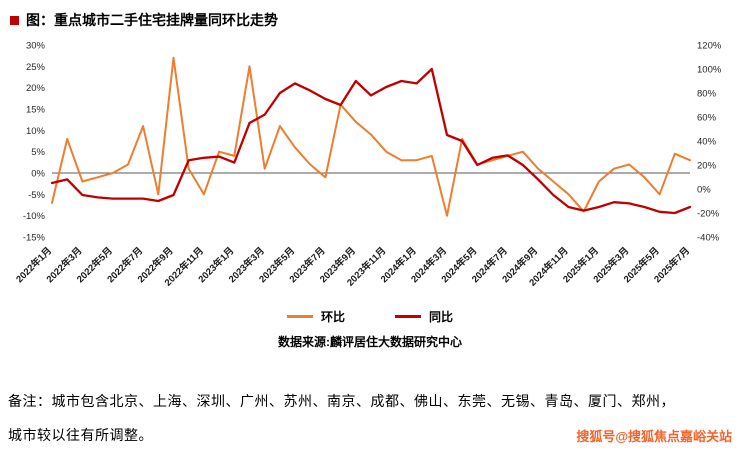  I want to click on left-axis-tick-label: 20%, so click(36, 88).